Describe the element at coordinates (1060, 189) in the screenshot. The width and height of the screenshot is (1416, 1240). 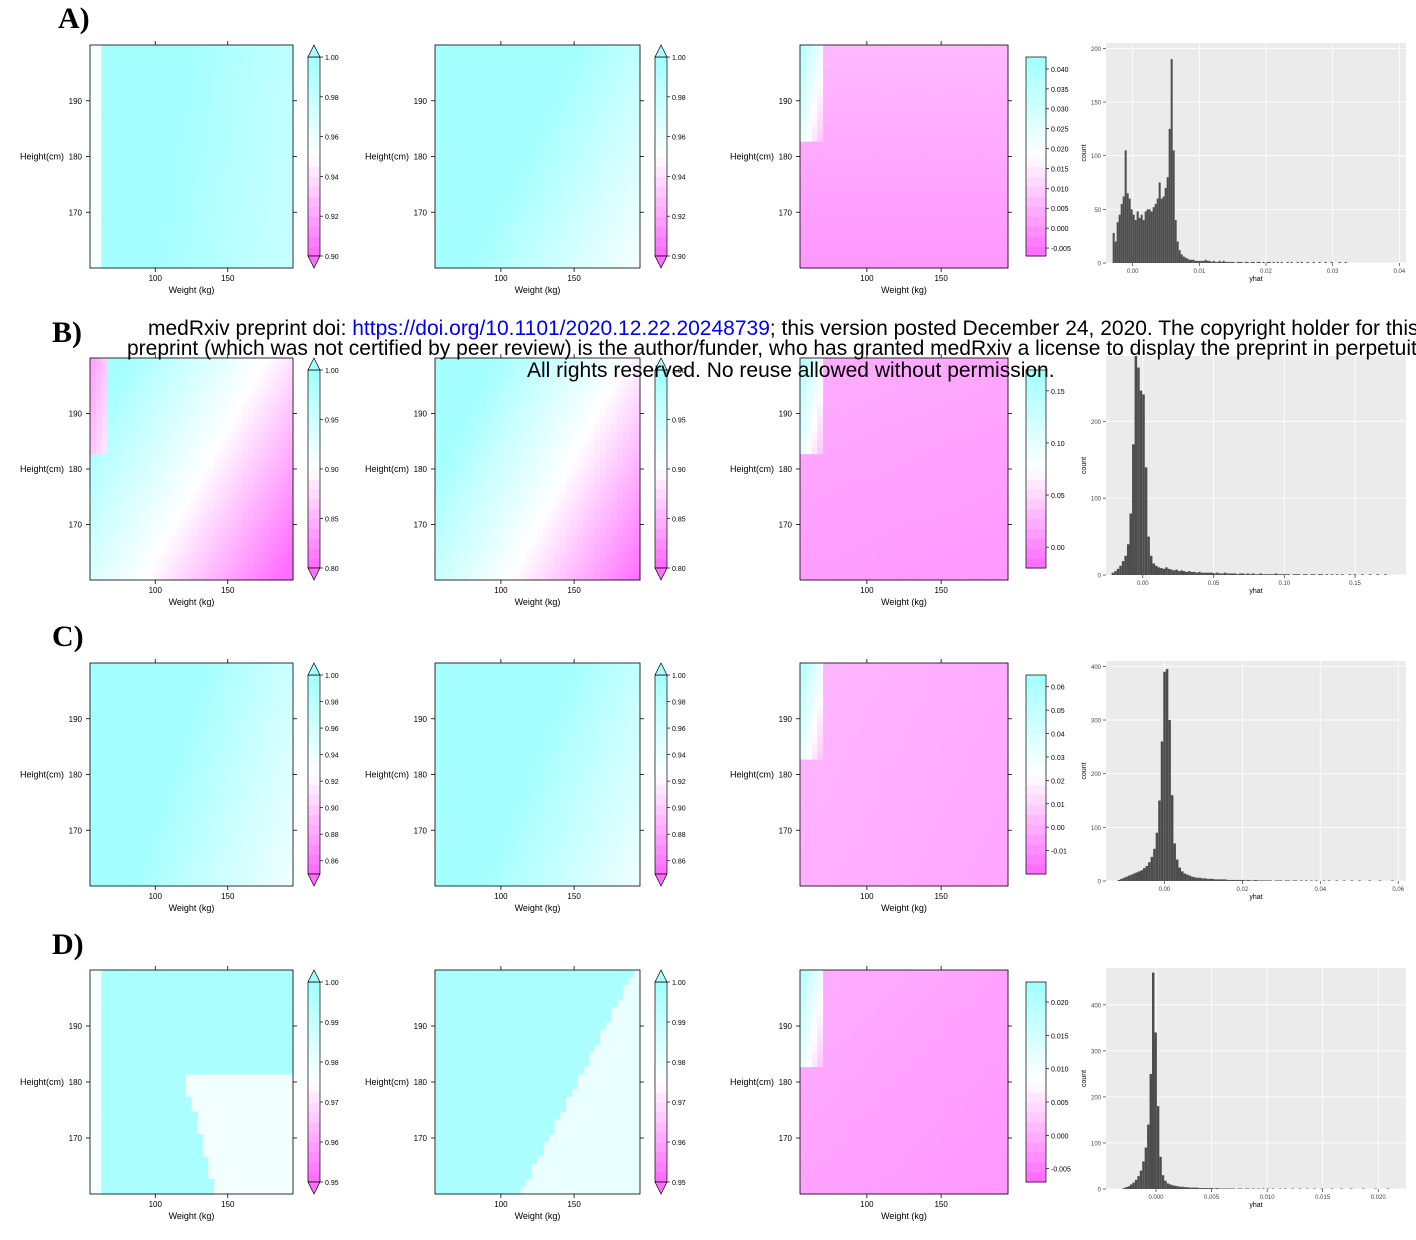
I see `color-key-label: 0.010` at that location.